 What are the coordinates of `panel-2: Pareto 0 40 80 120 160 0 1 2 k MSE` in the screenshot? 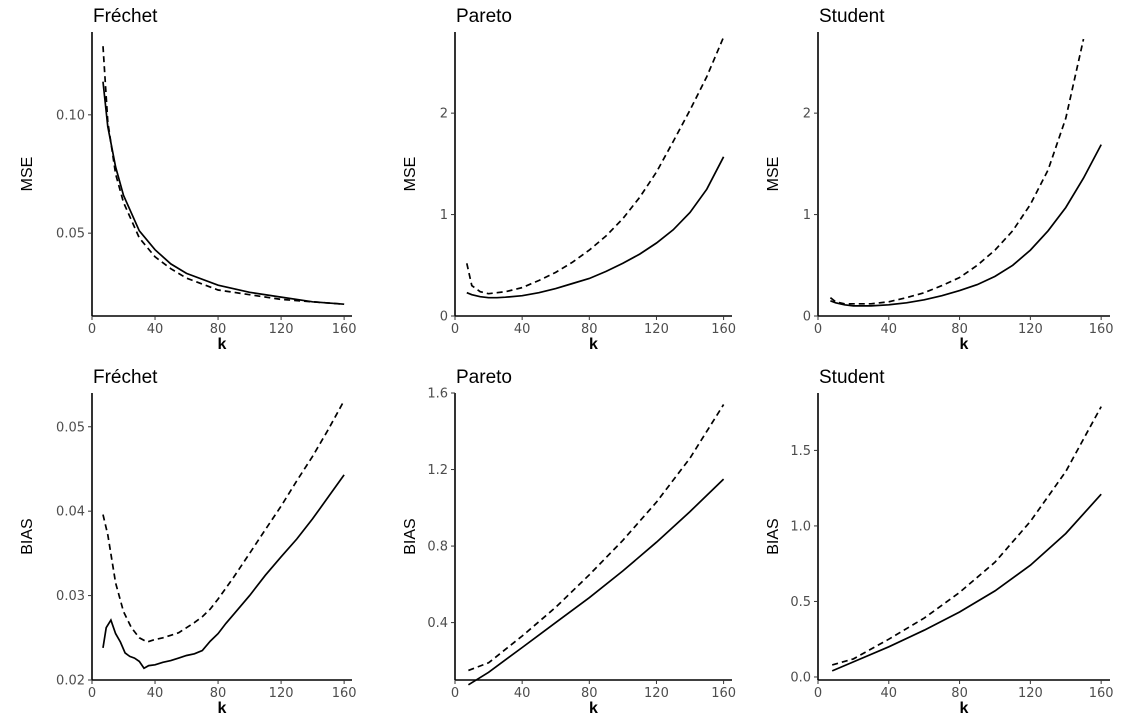 It's located at (569, 179).